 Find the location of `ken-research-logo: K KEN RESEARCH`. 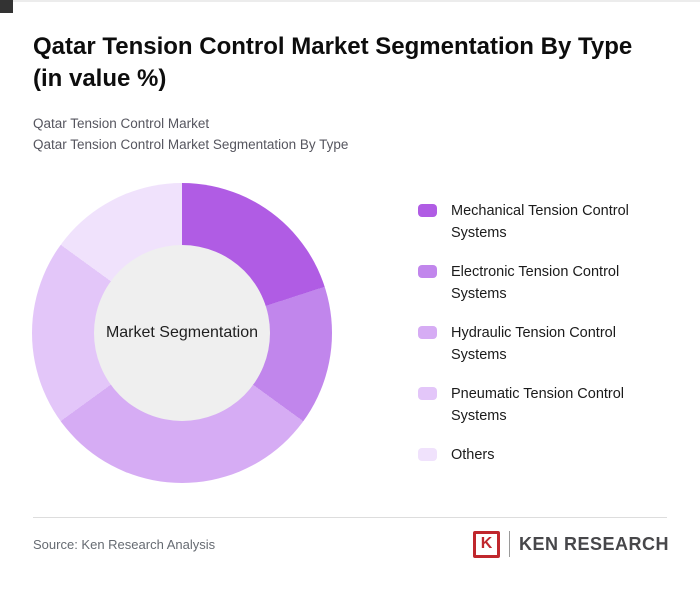

ken-research-logo: K KEN RESEARCH is located at coordinates (570, 544).